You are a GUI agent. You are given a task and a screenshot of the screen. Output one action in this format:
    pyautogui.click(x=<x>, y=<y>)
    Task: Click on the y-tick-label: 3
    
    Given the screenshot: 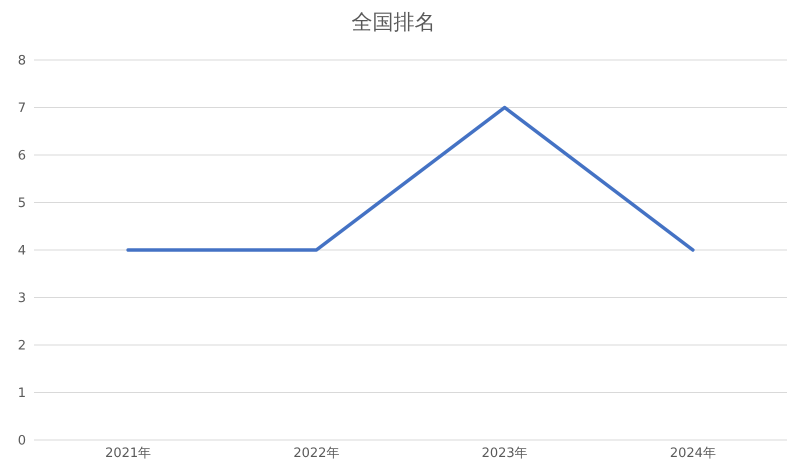 What is the action you would take?
    pyautogui.click(x=22, y=298)
    